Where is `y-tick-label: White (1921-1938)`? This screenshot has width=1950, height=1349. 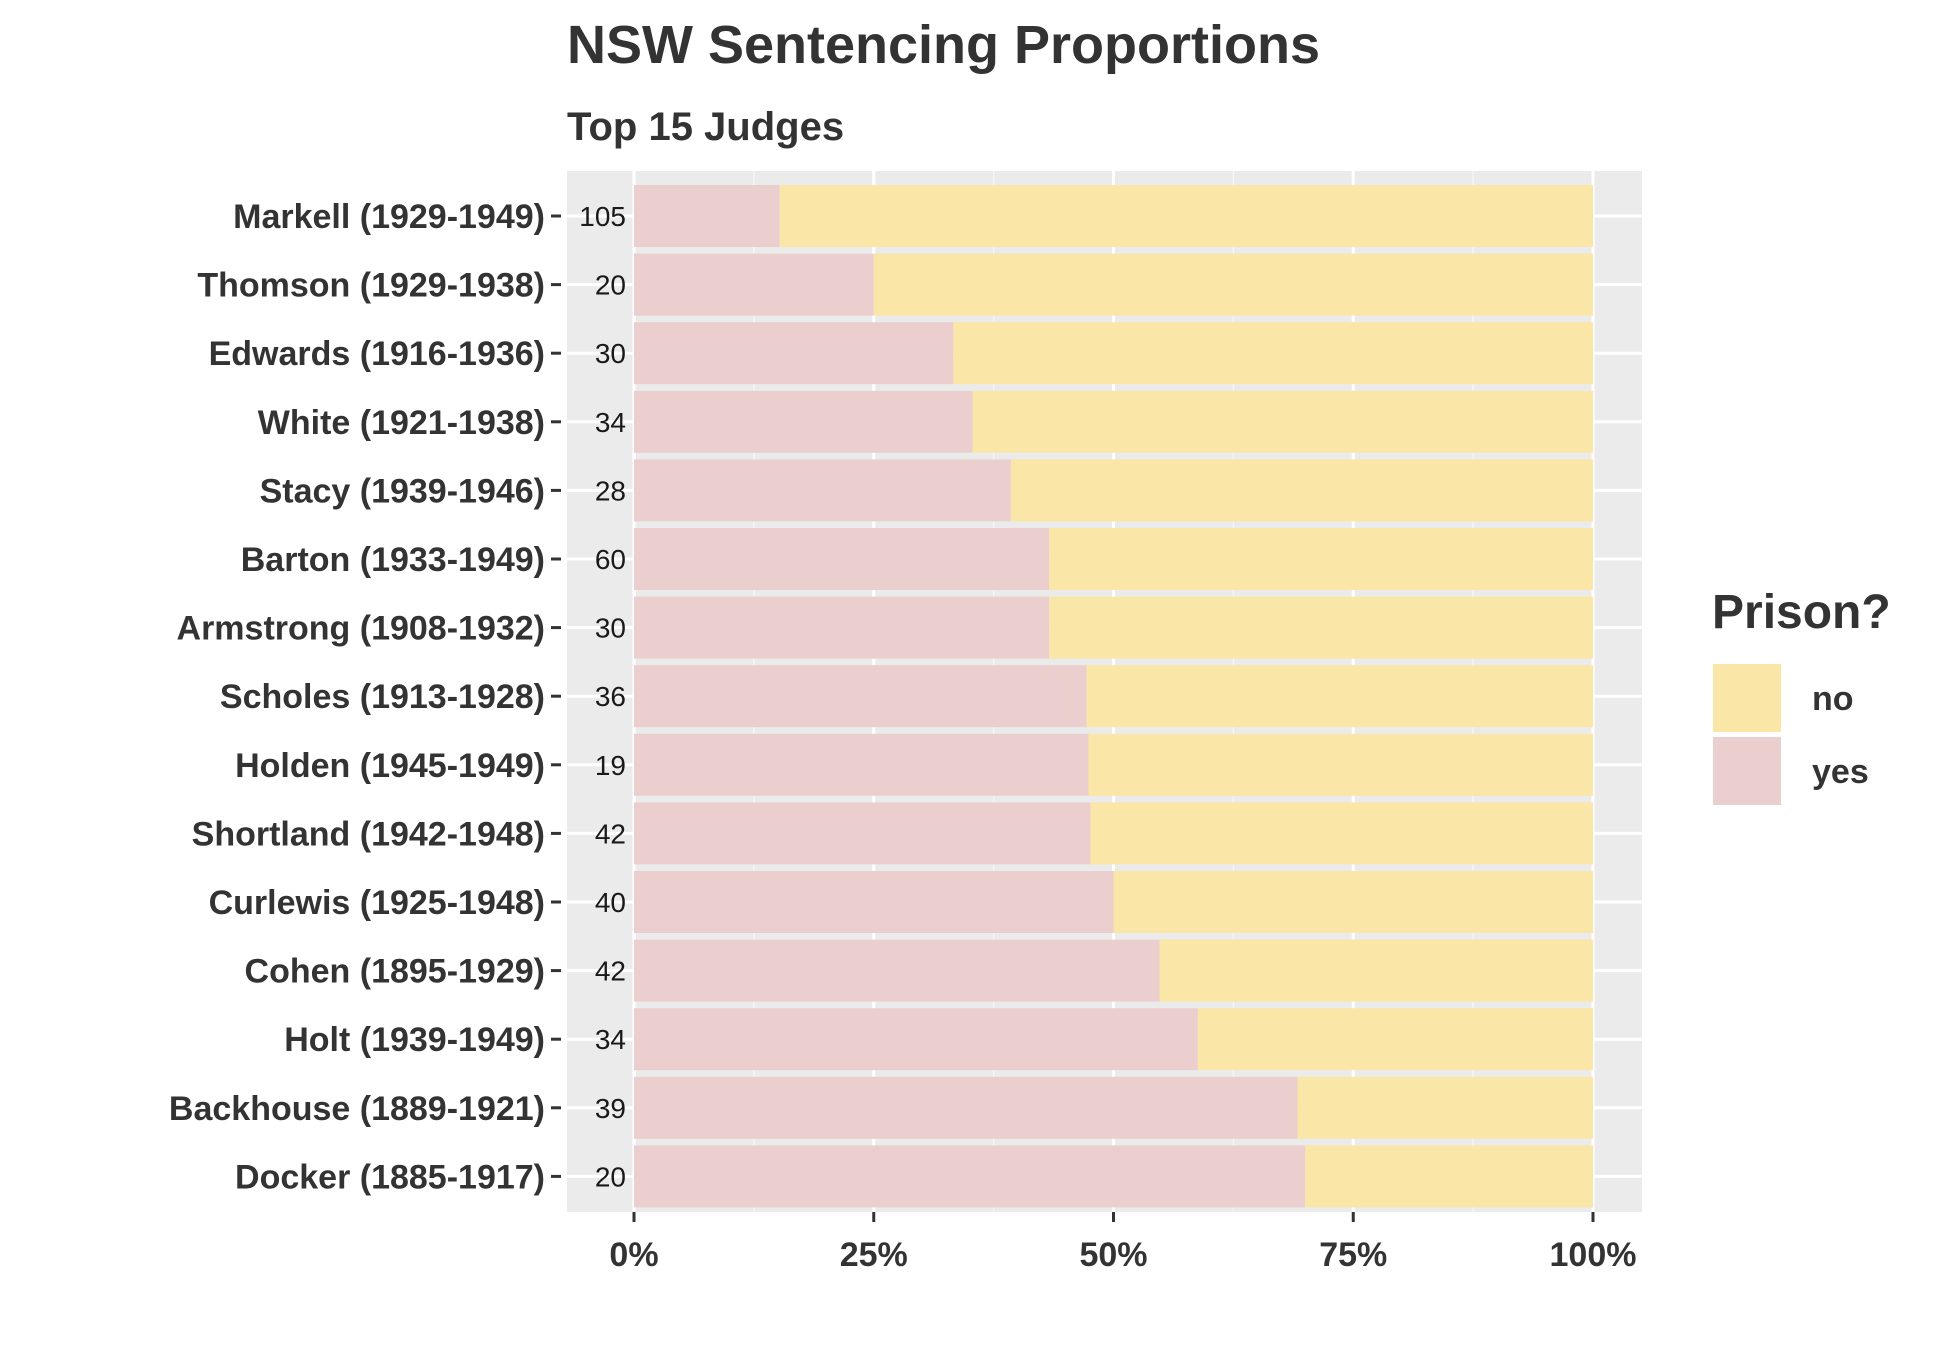
y-tick-label: White (1921-1938) is located at coordinates (401, 423).